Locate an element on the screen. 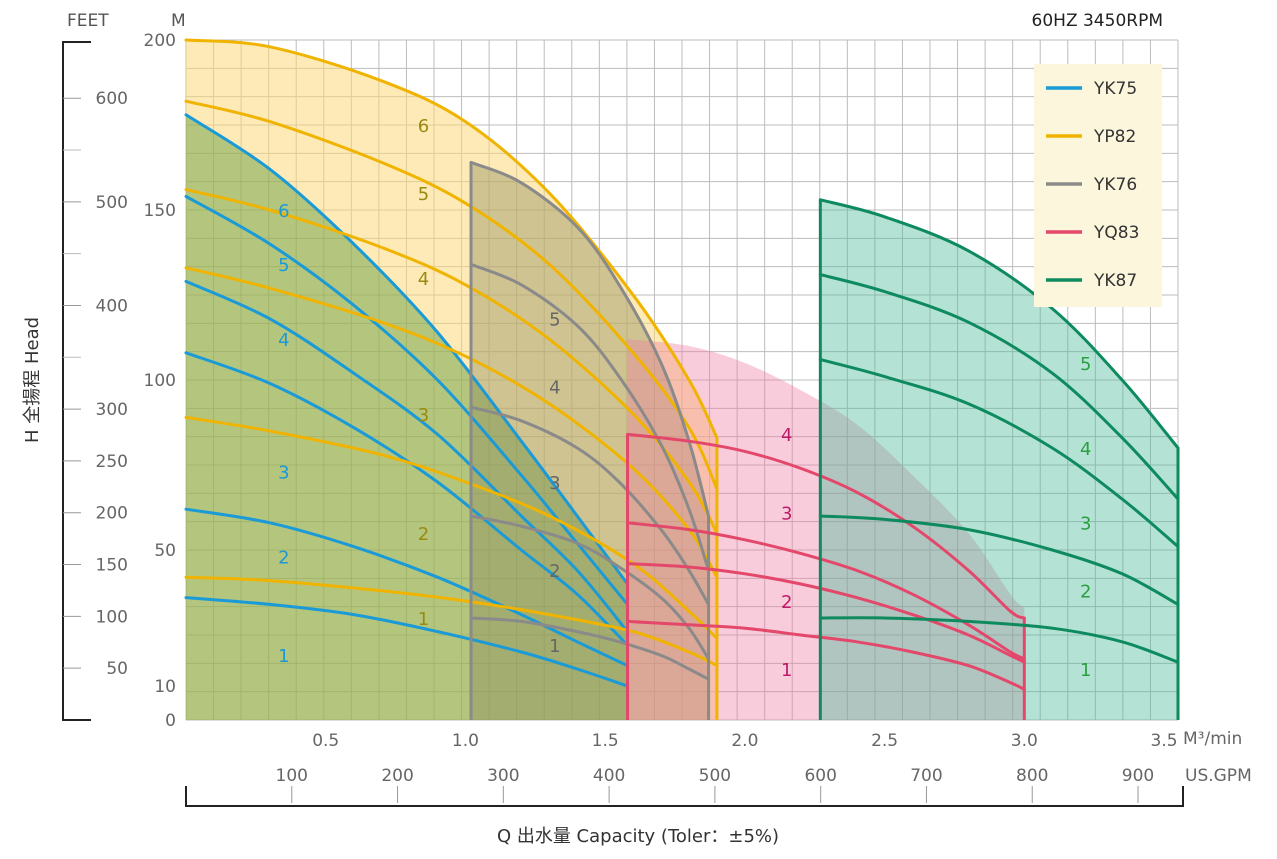  curve-label-yk87-3: 3 is located at coordinates (1085, 524).